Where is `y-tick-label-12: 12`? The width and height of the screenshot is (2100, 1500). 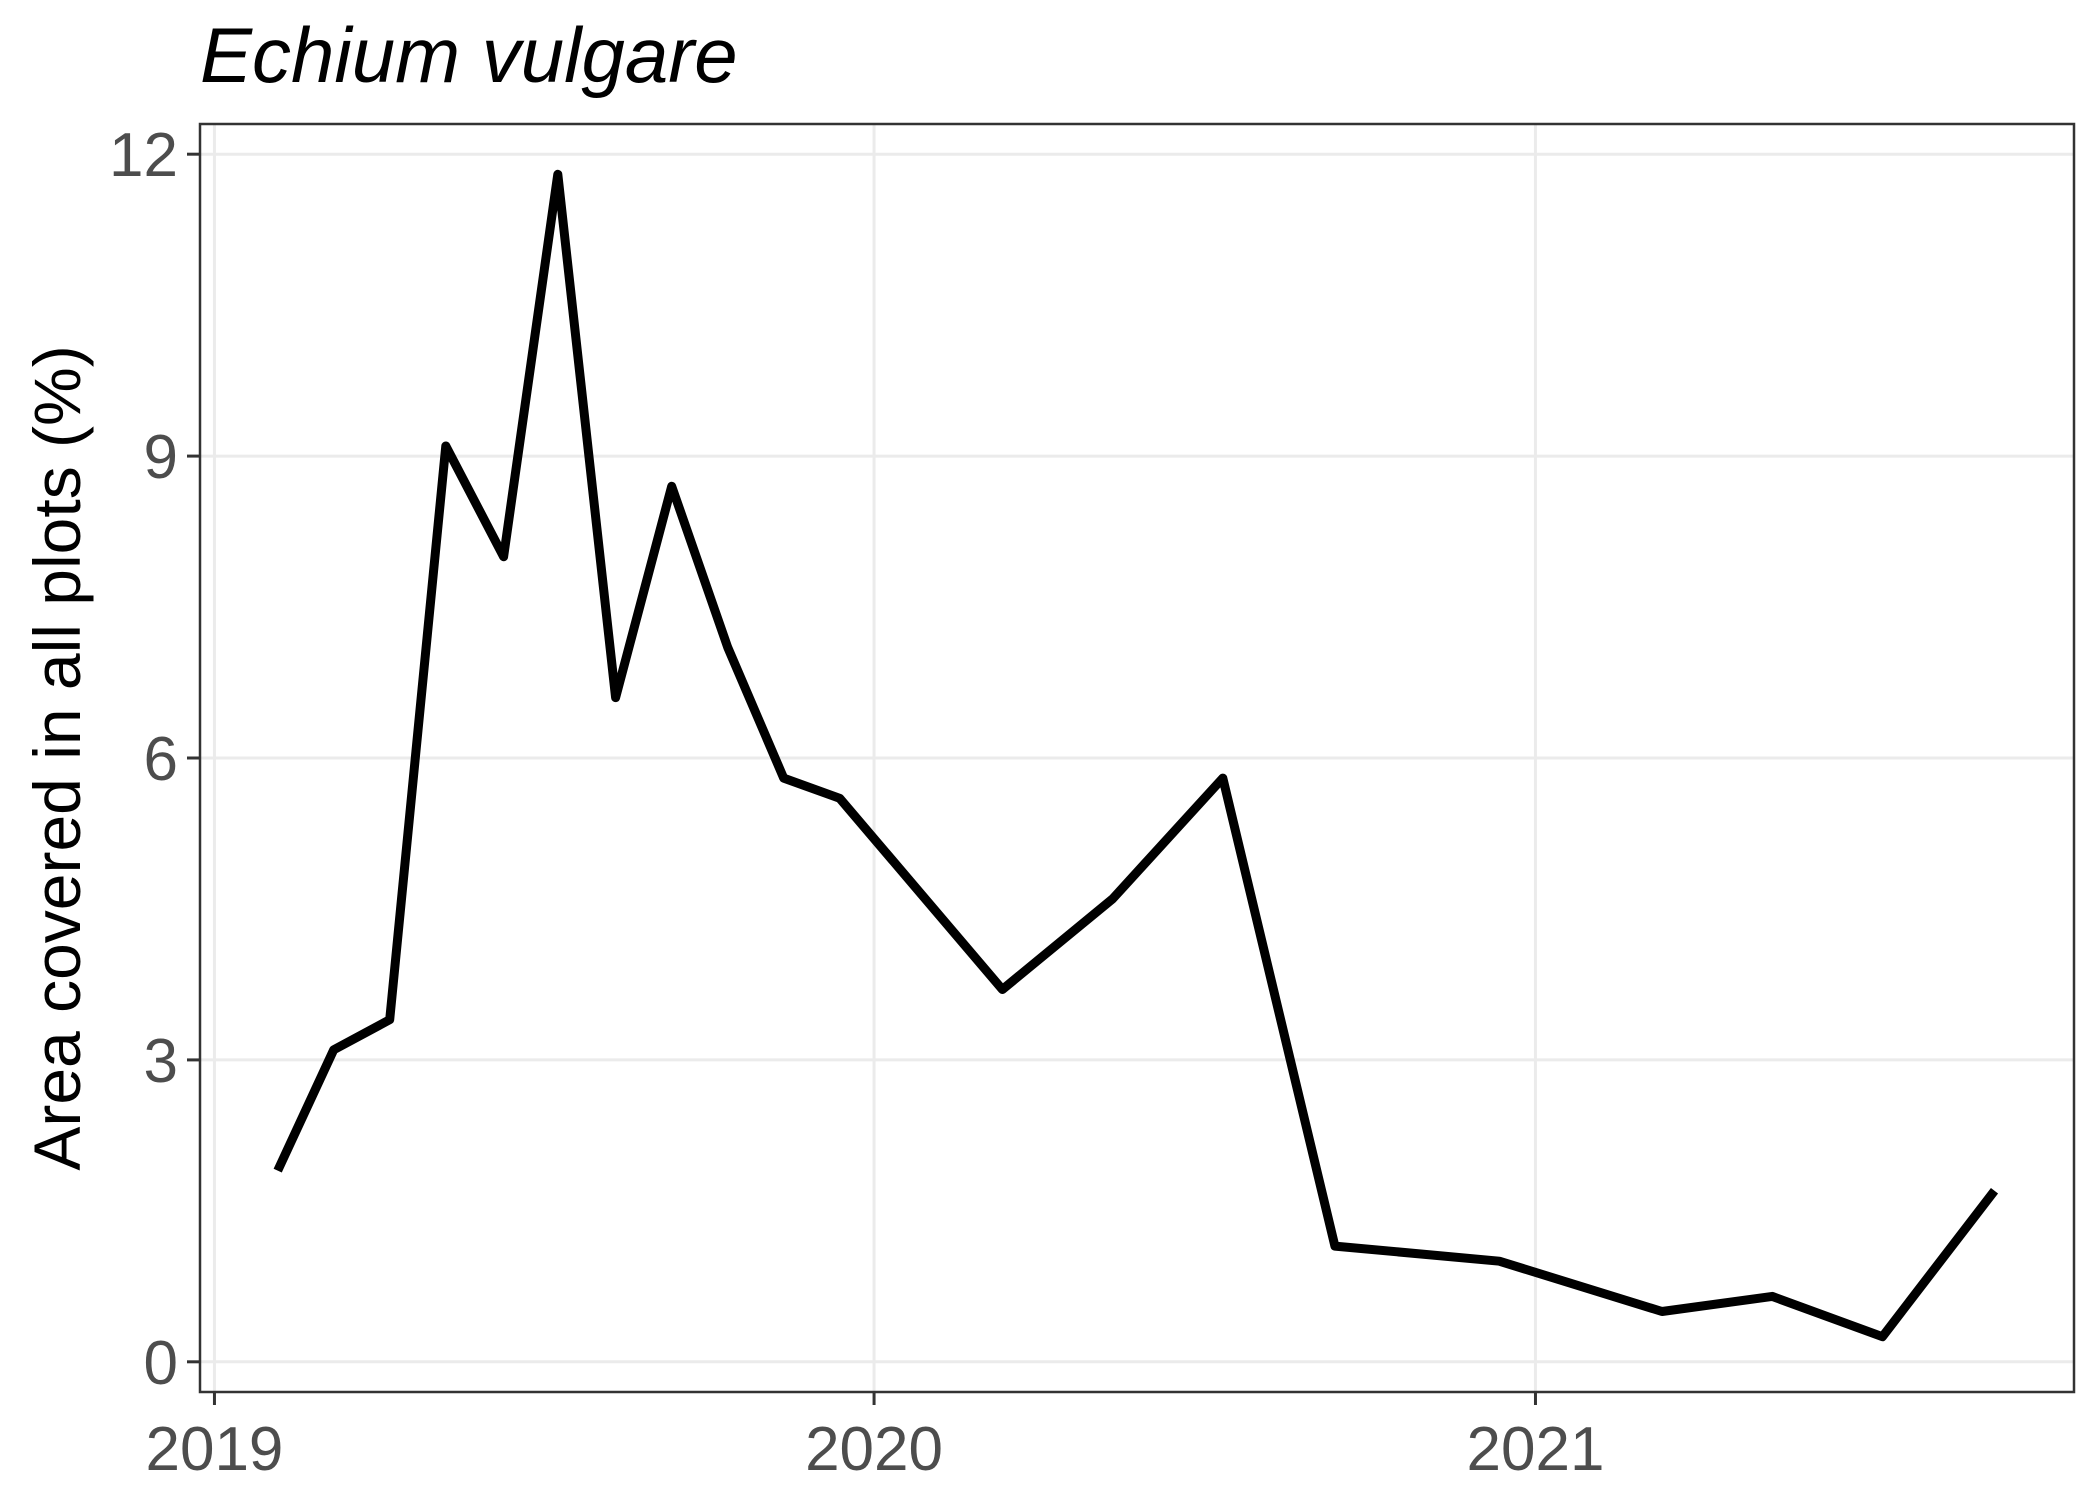 y-tick-label-12: 12 is located at coordinates (143, 155).